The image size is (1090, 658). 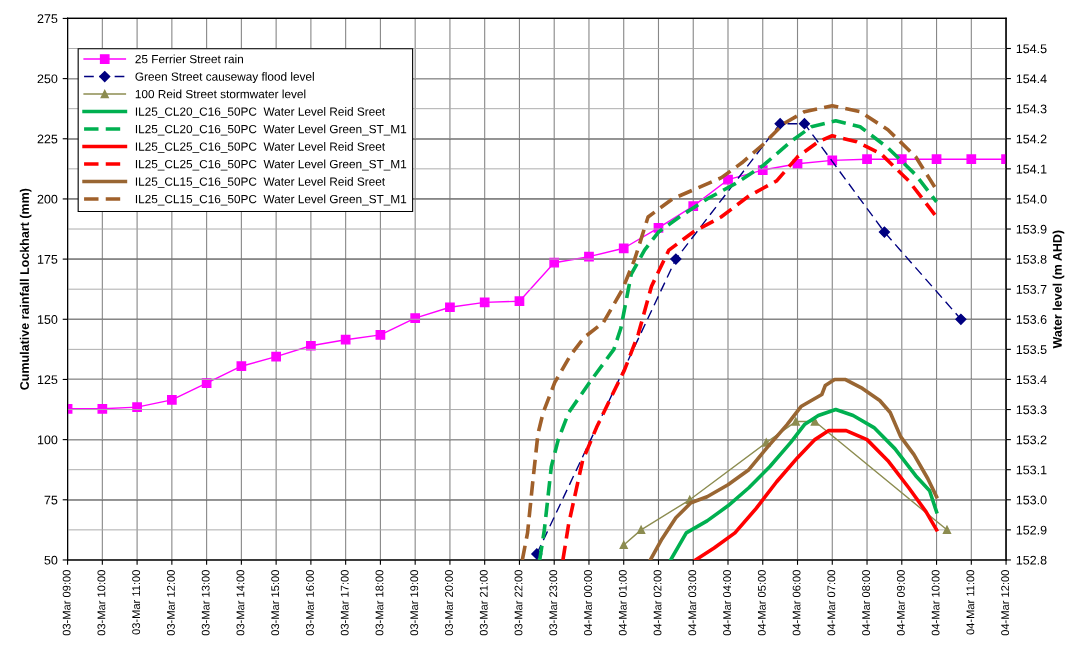 I want to click on x-tick-label: 03-Mar 18:00, so click(x=379, y=603).